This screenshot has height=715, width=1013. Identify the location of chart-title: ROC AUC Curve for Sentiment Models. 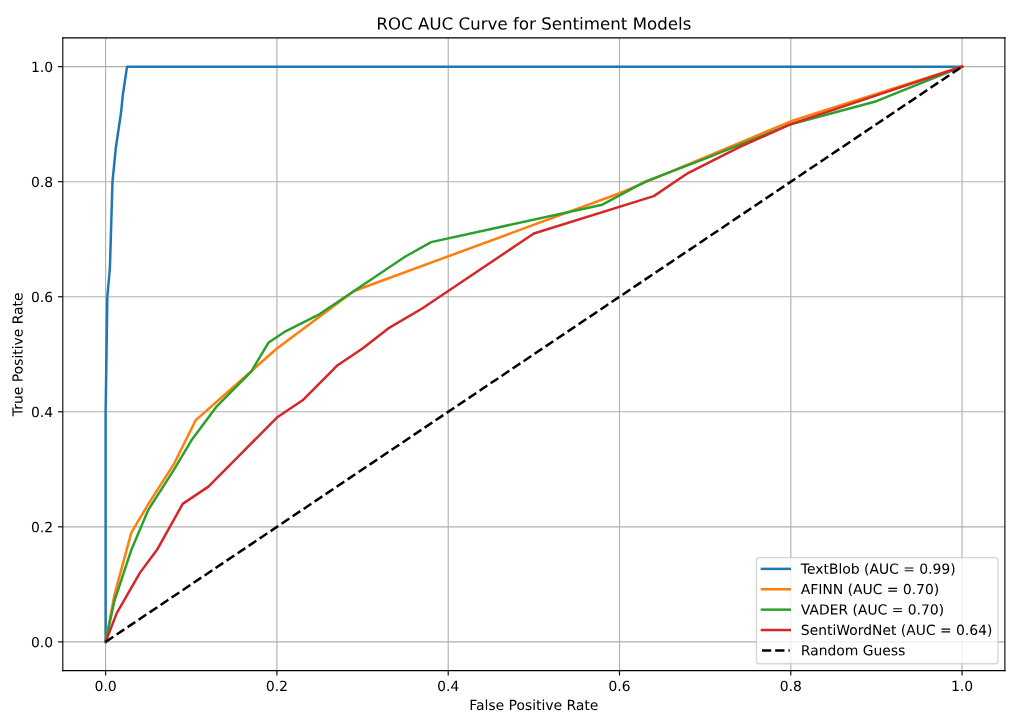
(534, 23).